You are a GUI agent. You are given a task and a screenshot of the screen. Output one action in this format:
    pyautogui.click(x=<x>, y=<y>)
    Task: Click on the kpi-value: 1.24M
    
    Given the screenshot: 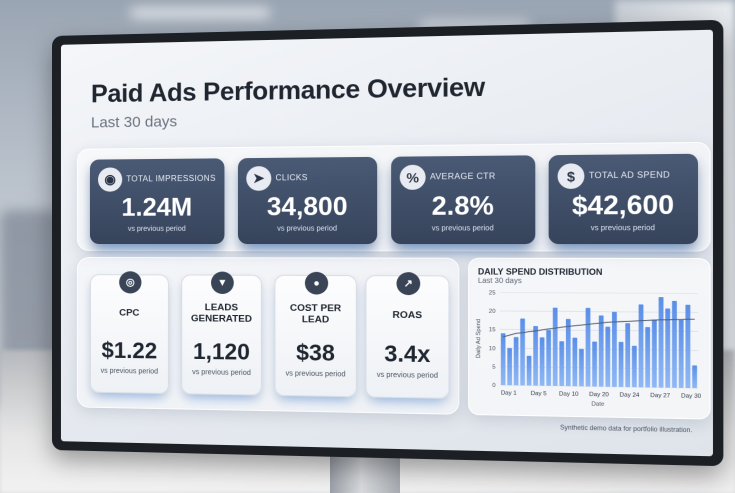 What is the action you would take?
    pyautogui.click(x=157, y=208)
    